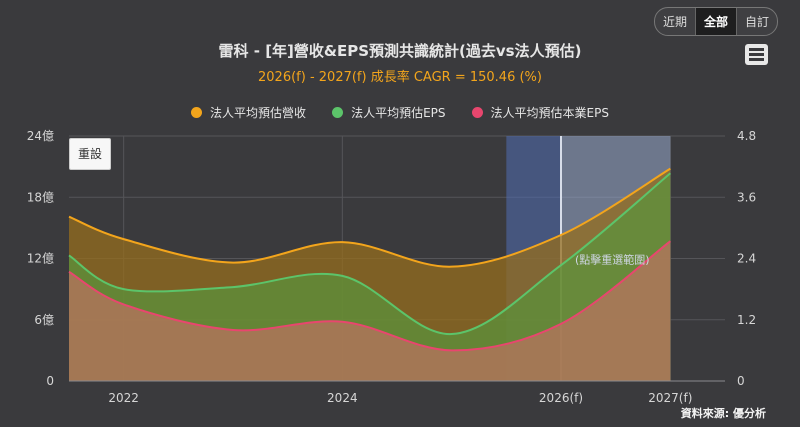 The image size is (800, 427). I want to click on range-button-all: 全部, so click(716, 21).